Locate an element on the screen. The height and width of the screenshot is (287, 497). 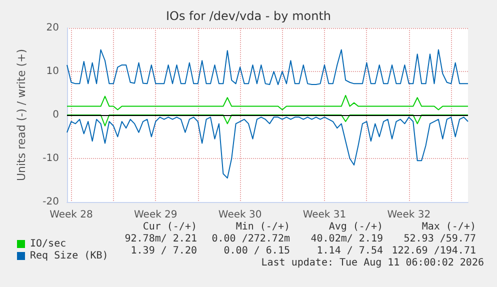
text: Min (-/+) is located at coordinates (263, 227).